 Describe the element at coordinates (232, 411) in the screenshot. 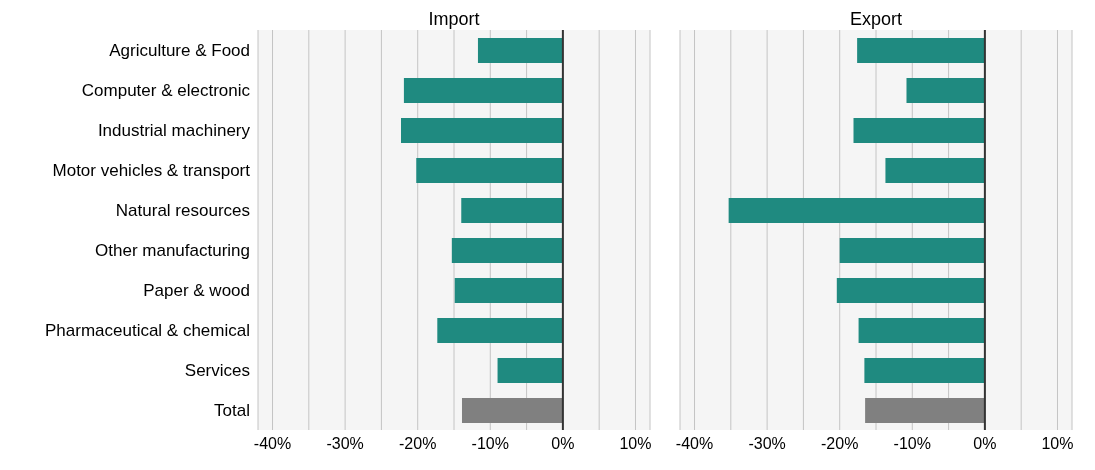

I see `y-tick-label: Total` at that location.